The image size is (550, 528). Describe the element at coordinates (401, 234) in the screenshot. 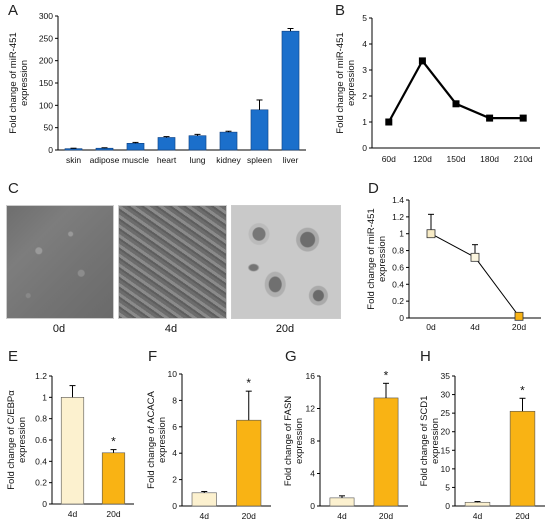

I see `chart-d-y-tick-label: 1` at that location.